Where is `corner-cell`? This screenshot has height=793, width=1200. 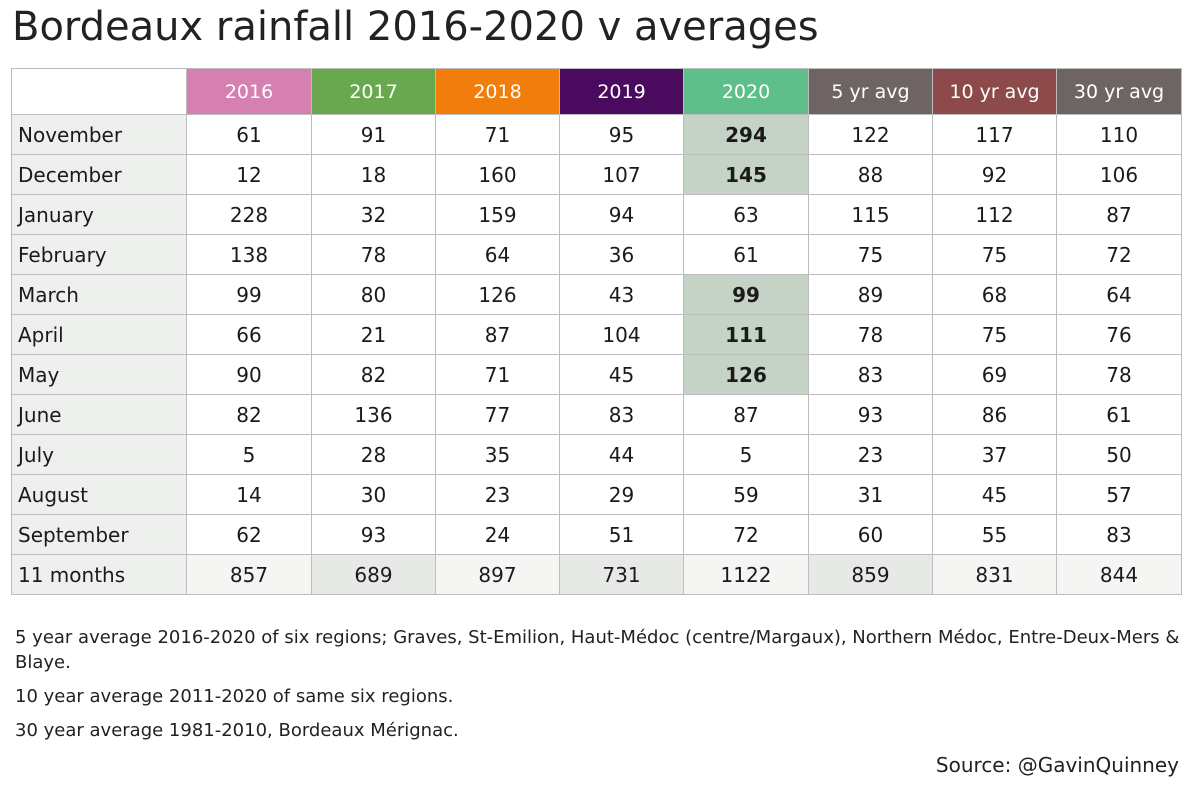 corner-cell is located at coordinates (99, 91).